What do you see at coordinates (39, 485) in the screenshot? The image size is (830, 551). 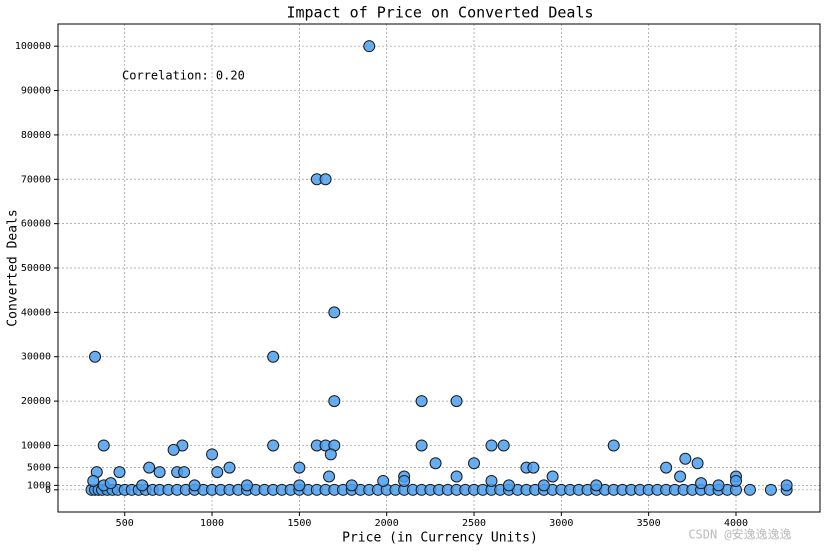 I see `y-tick-label: 1000` at bounding box center [39, 485].